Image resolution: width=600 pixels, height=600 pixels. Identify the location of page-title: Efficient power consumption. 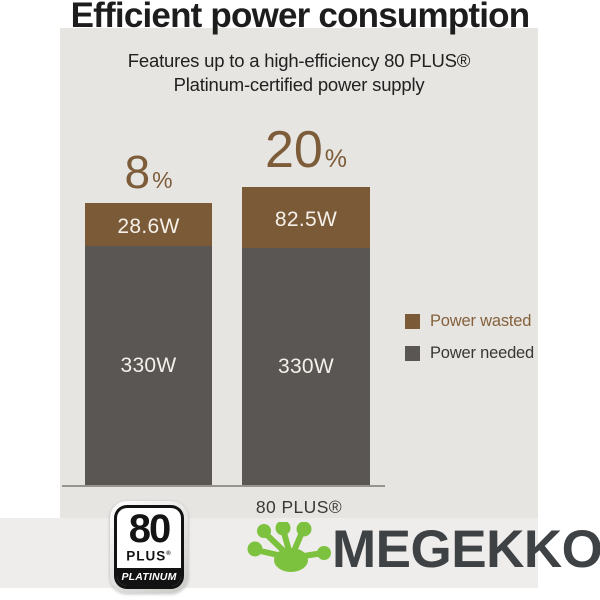
(300, 17).